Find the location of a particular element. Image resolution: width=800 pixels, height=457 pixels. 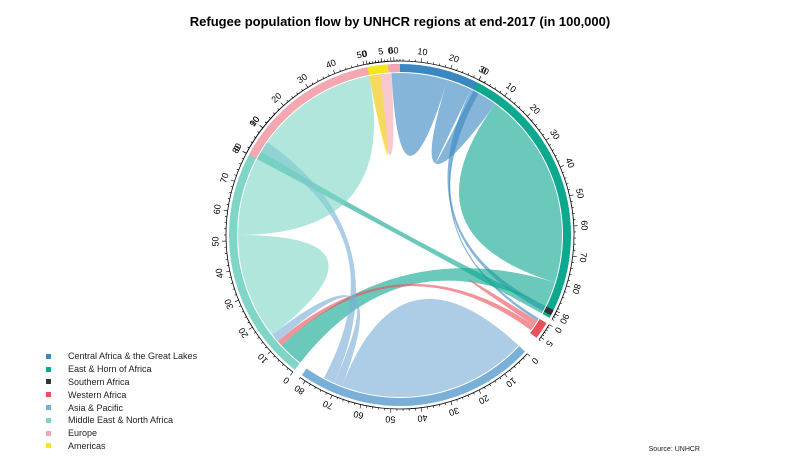

region-sector: 0 10 20 30 40 50 60 70 80 90 is located at coordinates (532, 195).